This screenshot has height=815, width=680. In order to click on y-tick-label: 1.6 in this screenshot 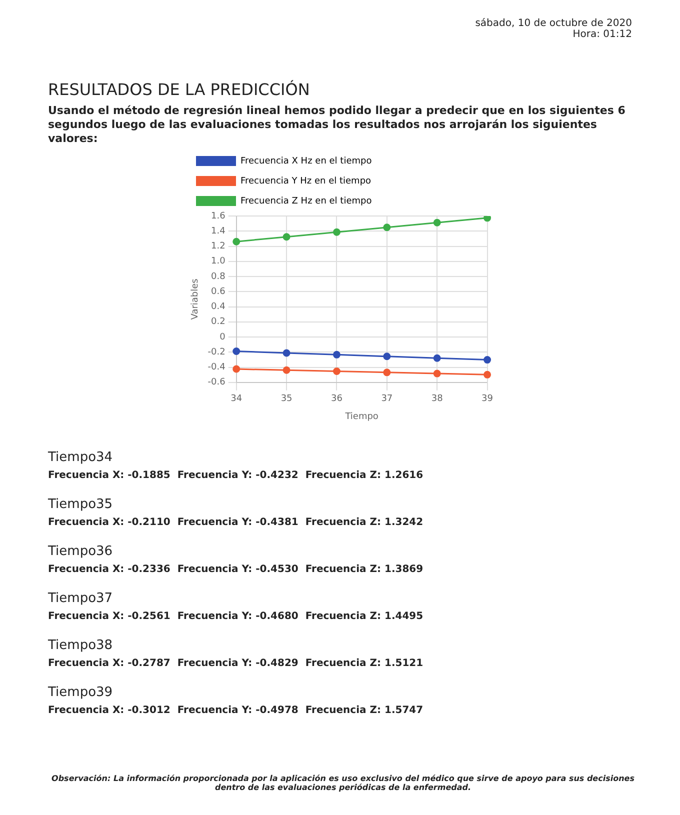, I will do `click(218, 216)`.